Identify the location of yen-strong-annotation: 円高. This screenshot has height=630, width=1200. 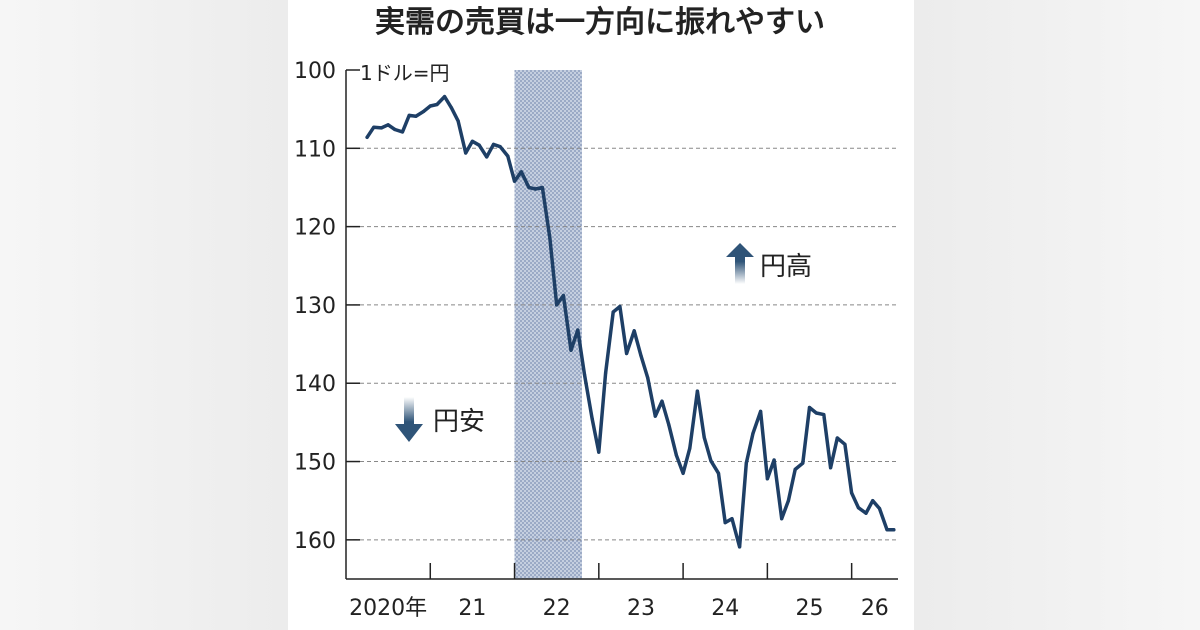
(769, 263).